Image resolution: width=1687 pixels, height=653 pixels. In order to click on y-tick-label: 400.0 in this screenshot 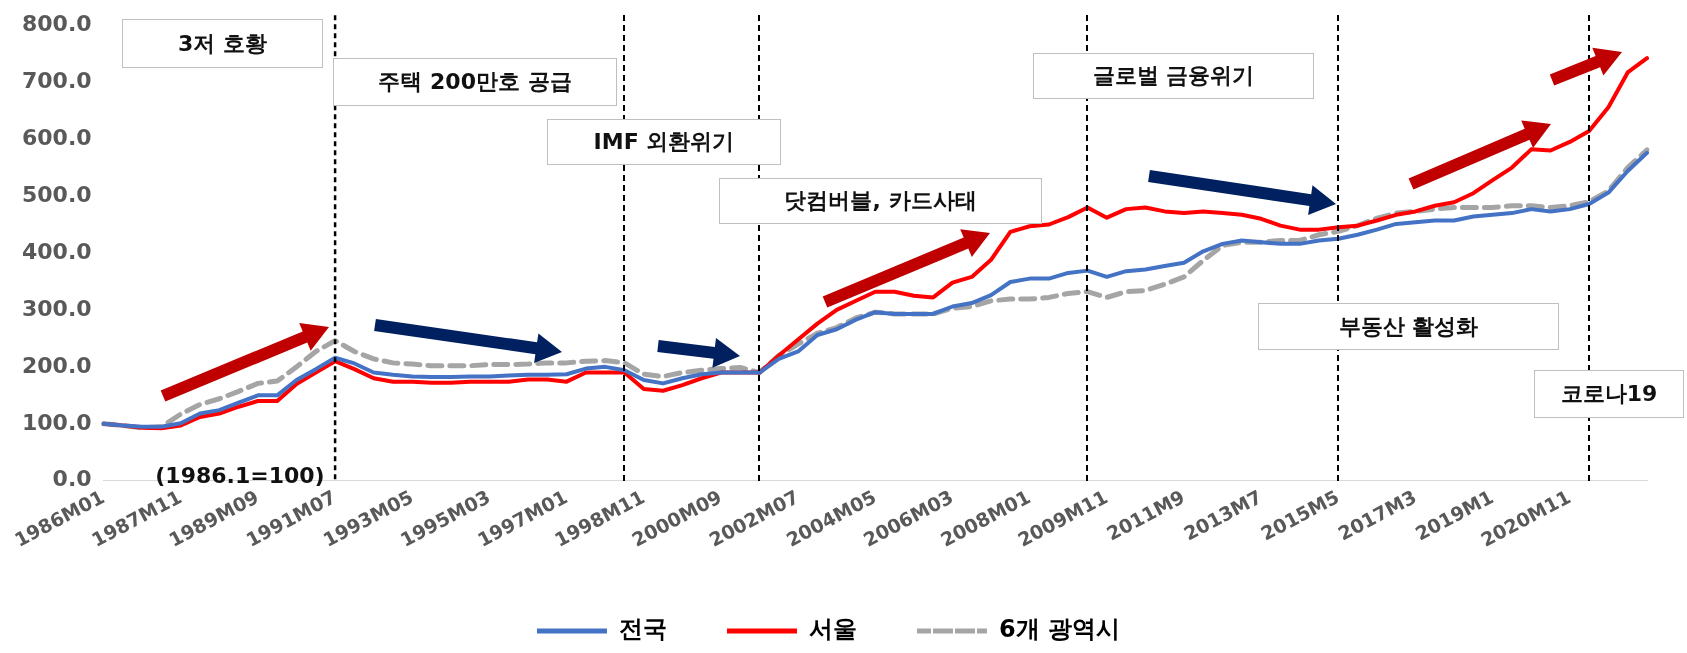, I will do `click(56, 251)`.